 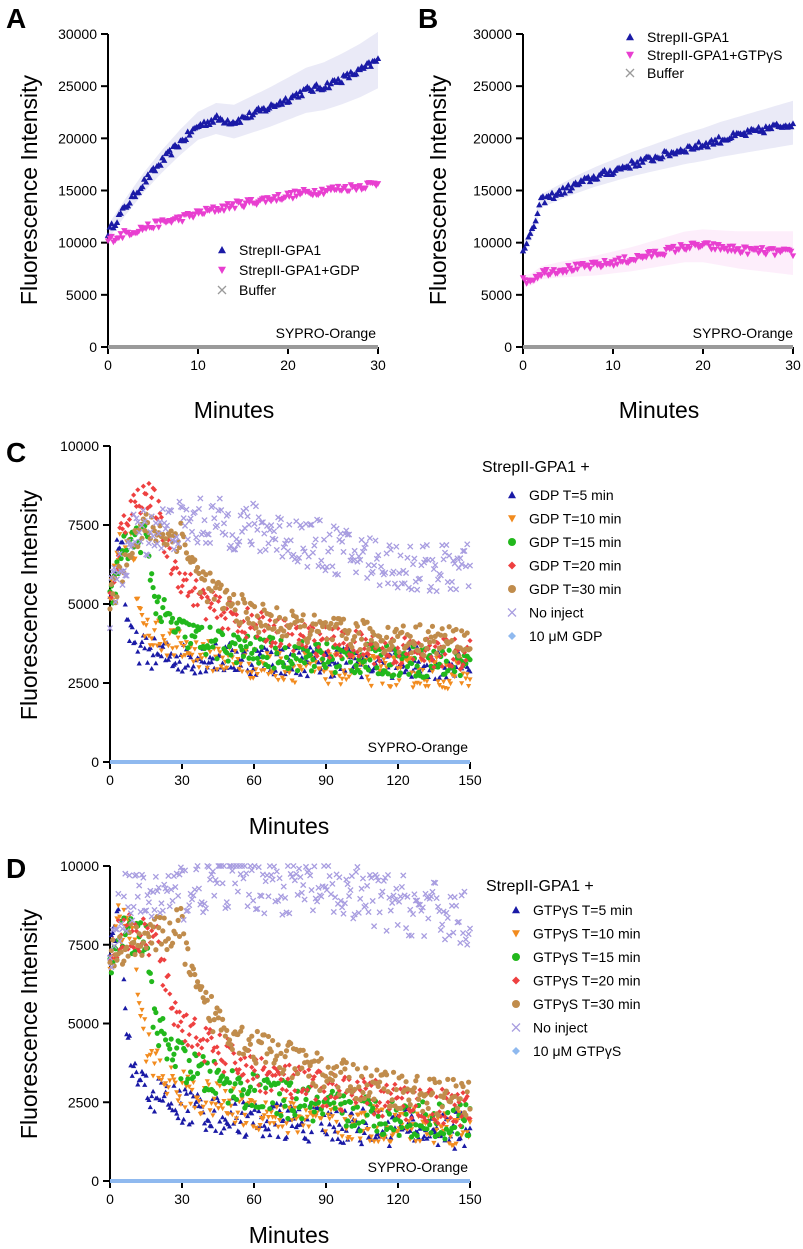 What do you see at coordinates (182, 1199) in the screenshot?
I see `x-tick-label: 30` at bounding box center [182, 1199].